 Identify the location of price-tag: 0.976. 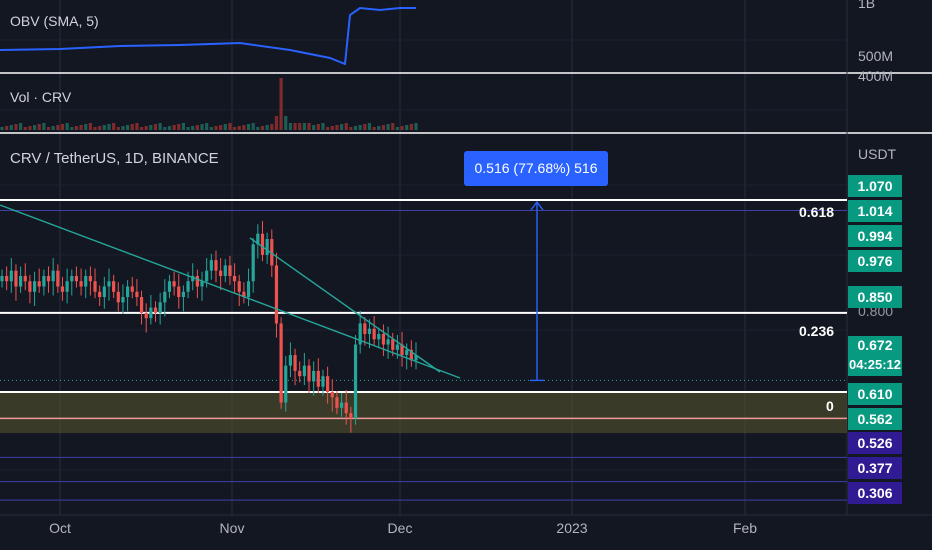
(875, 261).